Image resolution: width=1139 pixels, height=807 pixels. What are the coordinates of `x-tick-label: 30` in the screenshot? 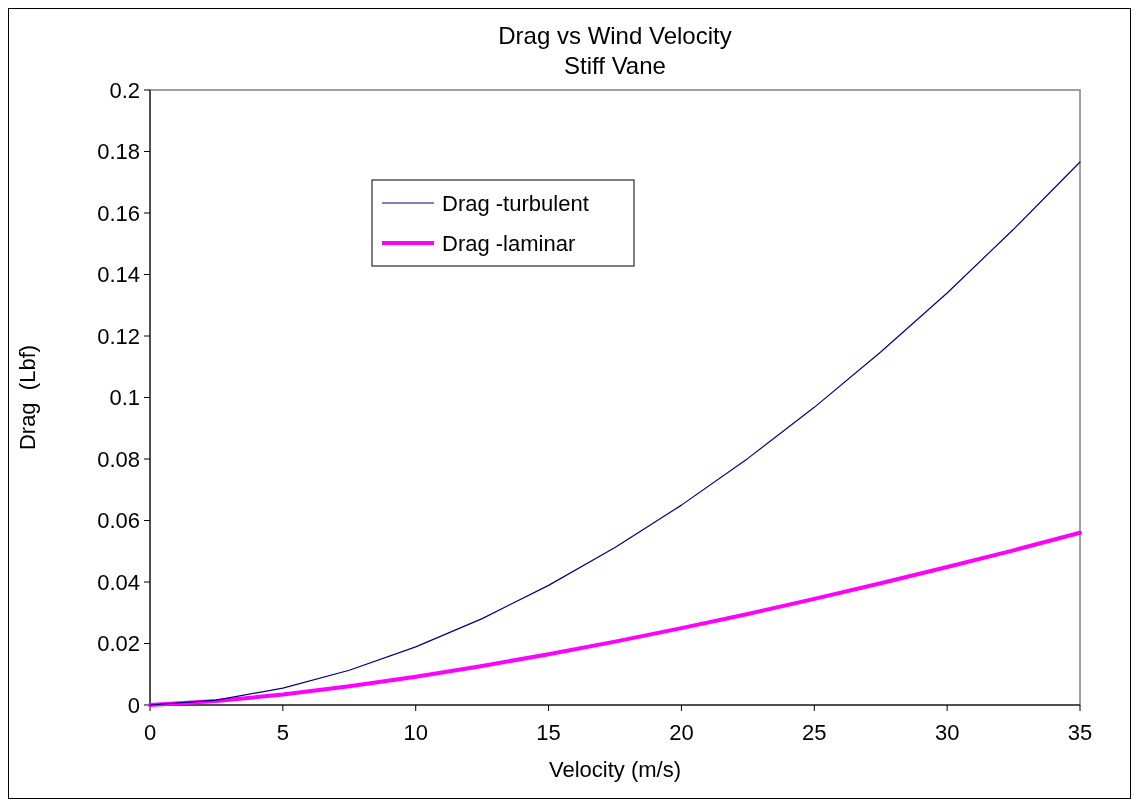 It's located at (947, 732).